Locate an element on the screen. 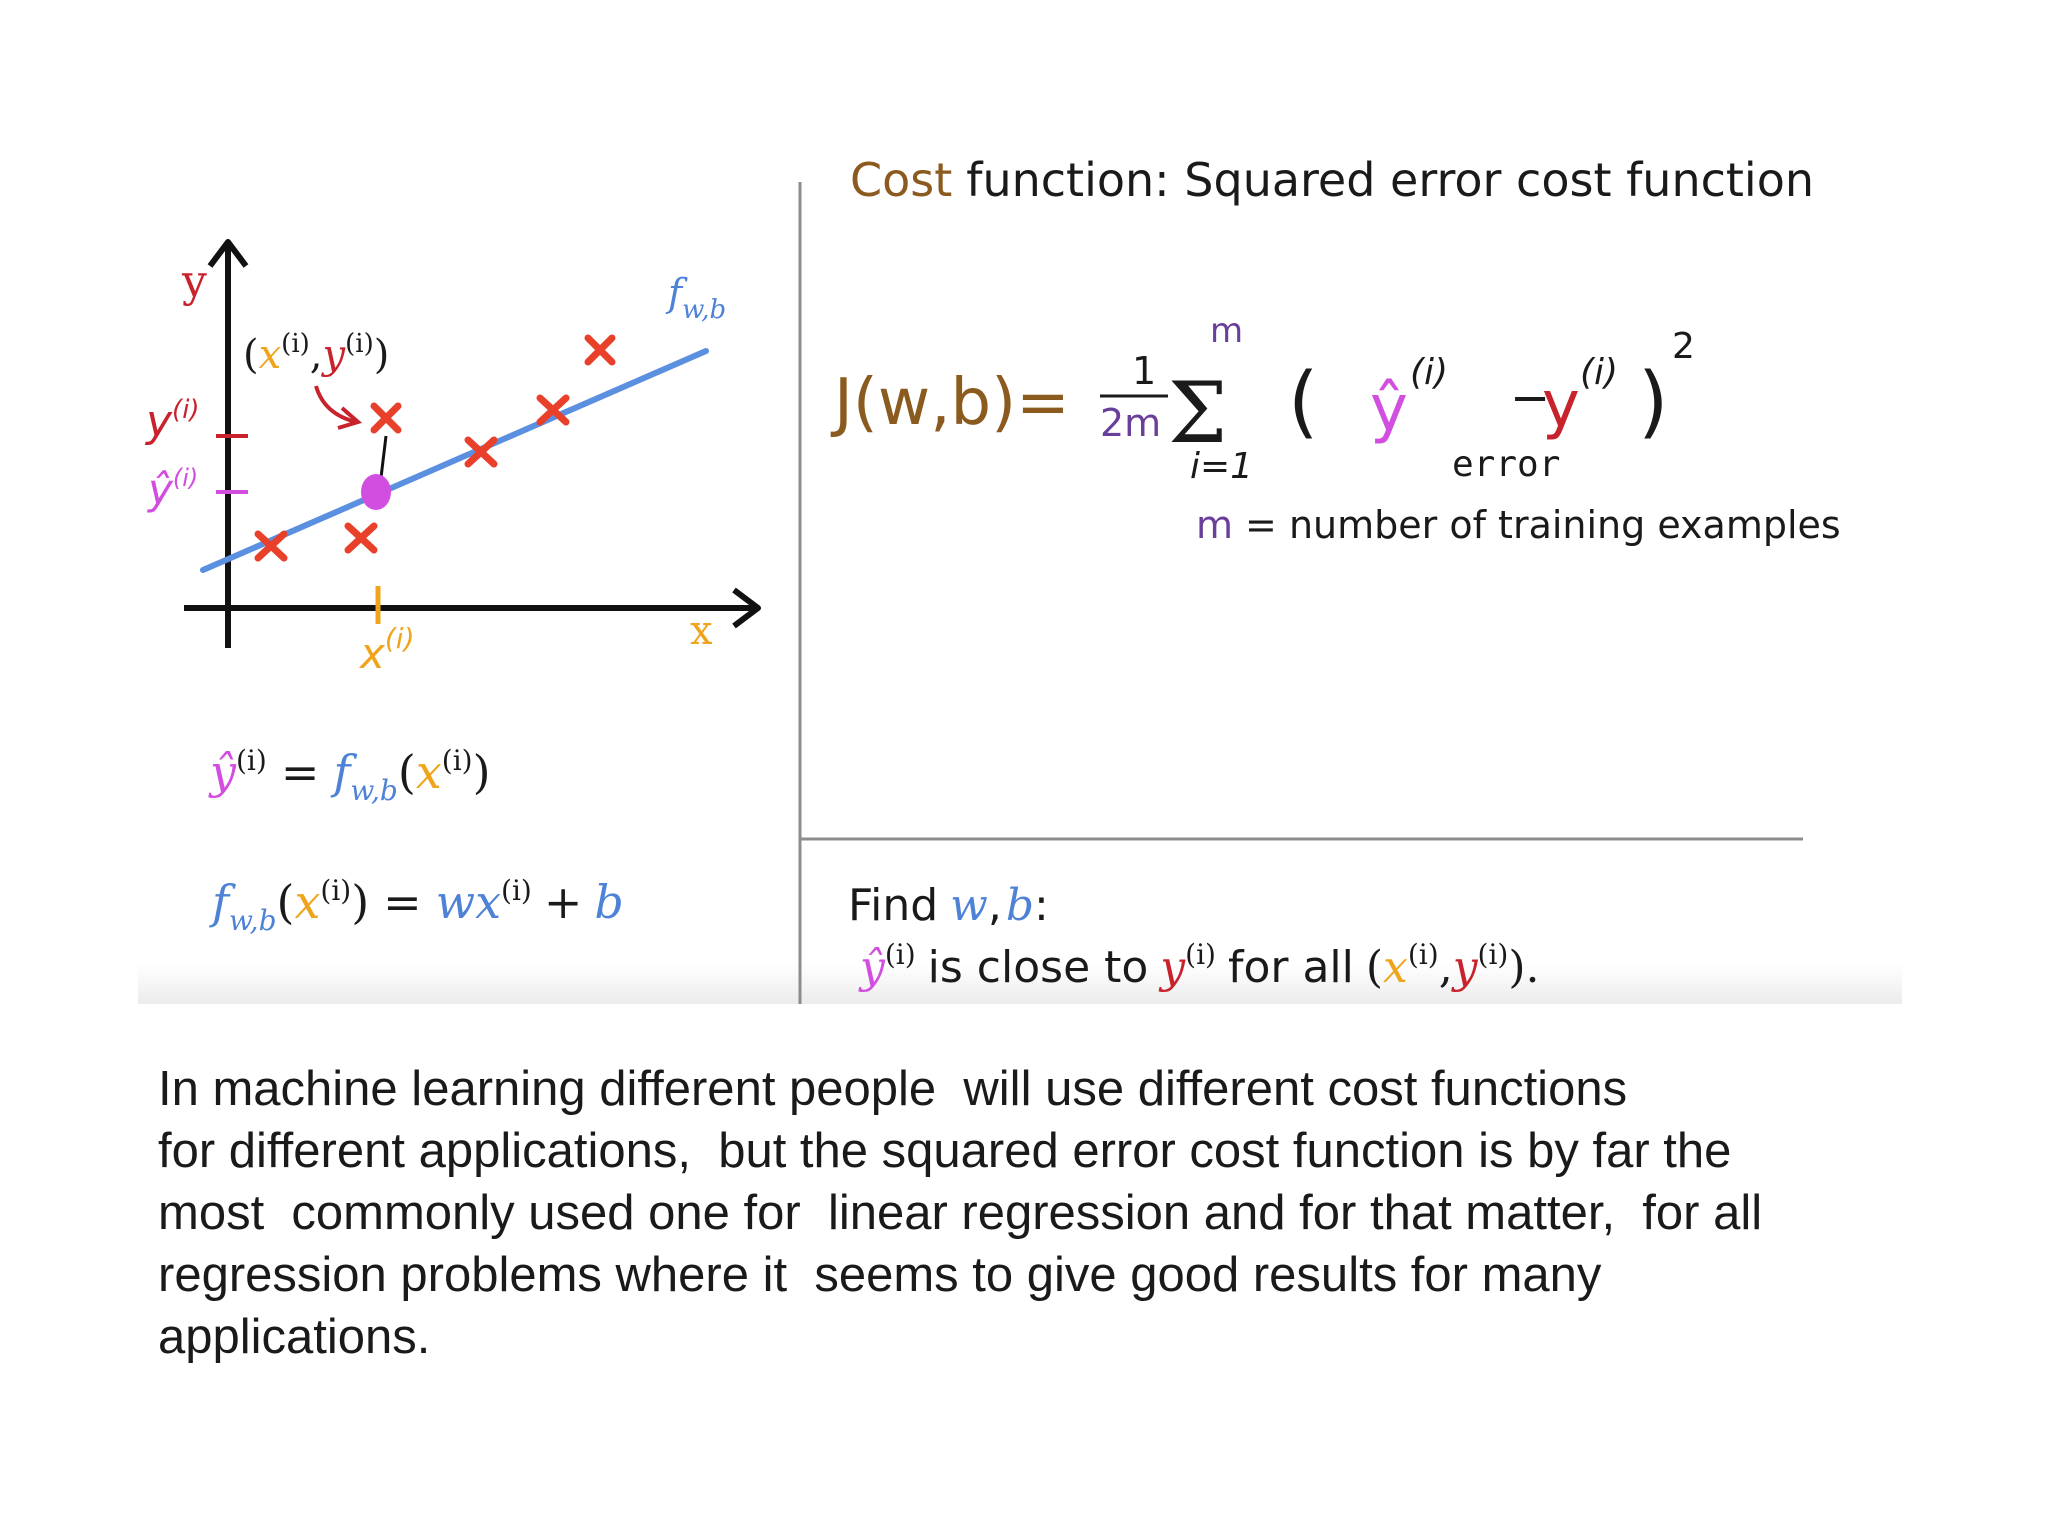 This screenshot has height=1536, width=2048. summation-upper: m is located at coordinates (1226, 331).